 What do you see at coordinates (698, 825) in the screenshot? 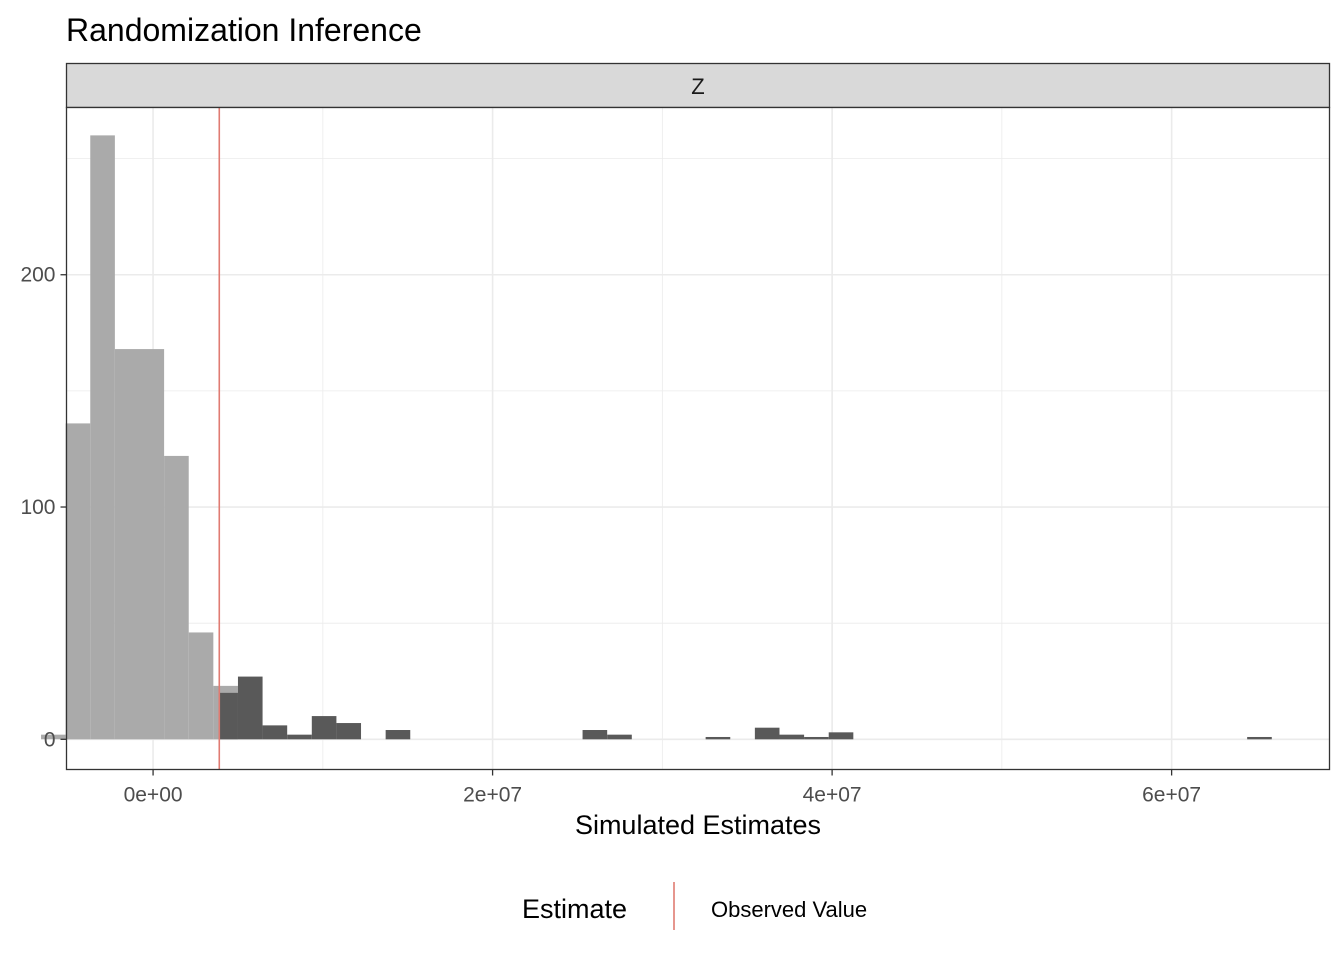
I see `x-axis-title: Simulated Estimates` at bounding box center [698, 825].